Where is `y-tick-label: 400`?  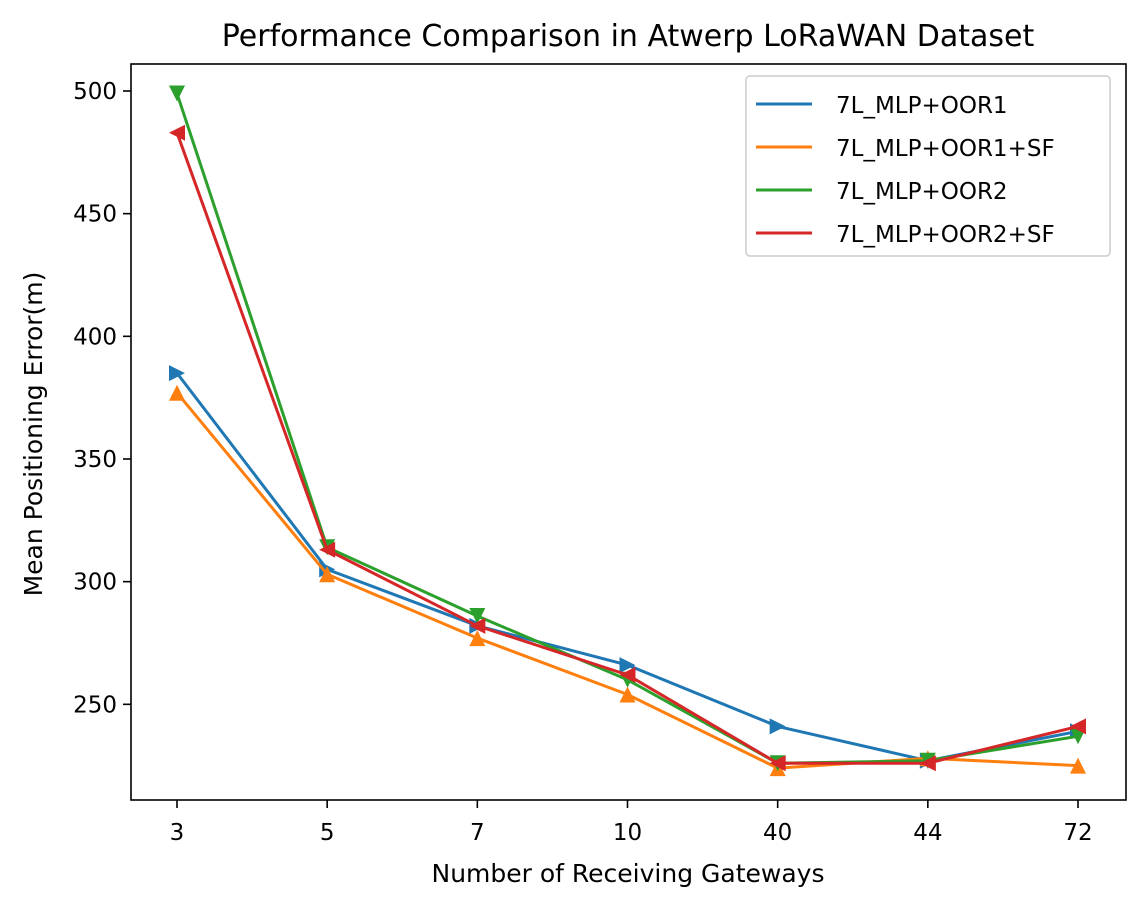 y-tick-label: 400 is located at coordinates (95, 337).